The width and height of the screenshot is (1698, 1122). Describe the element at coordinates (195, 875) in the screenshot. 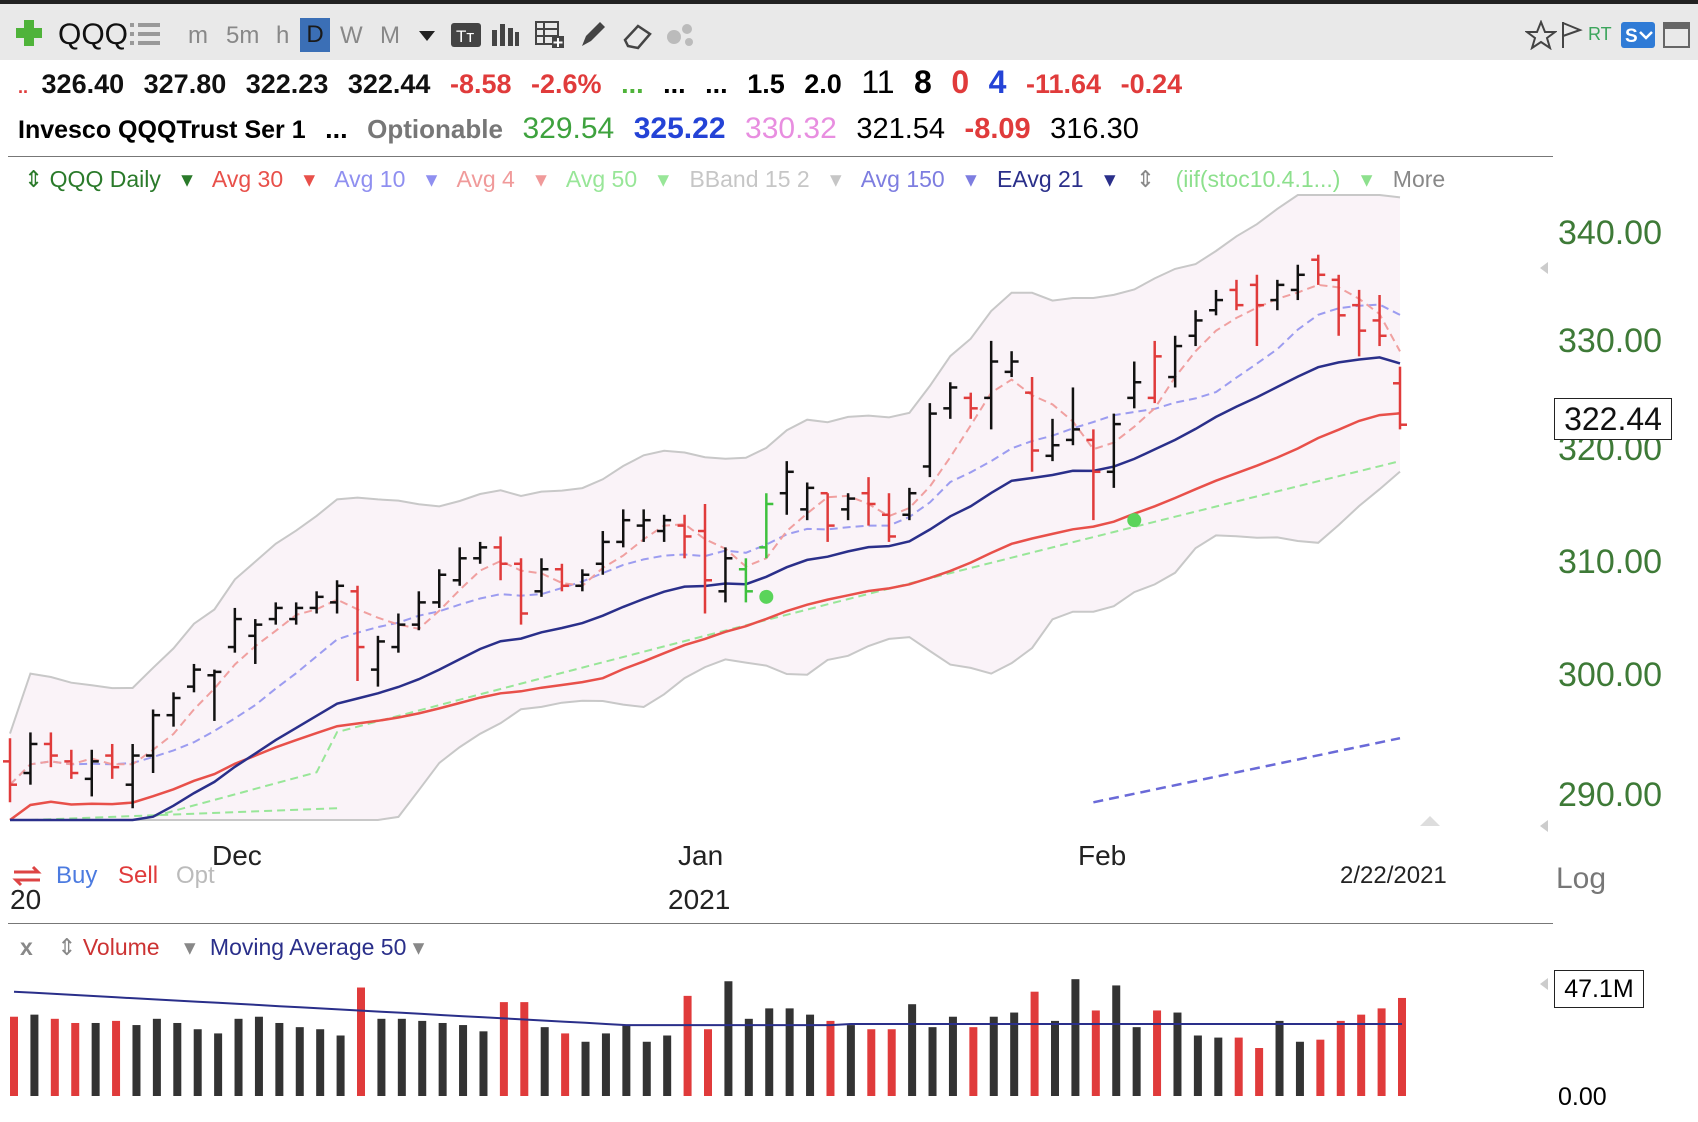

I see `opt-button: Opt` at that location.